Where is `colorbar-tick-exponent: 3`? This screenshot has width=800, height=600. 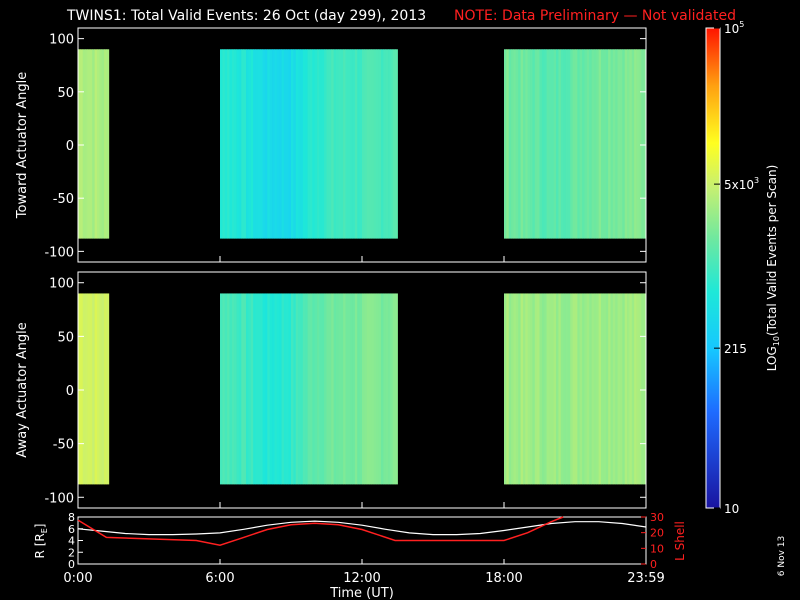 colorbar-tick-exponent: 3 is located at coordinates (756, 180).